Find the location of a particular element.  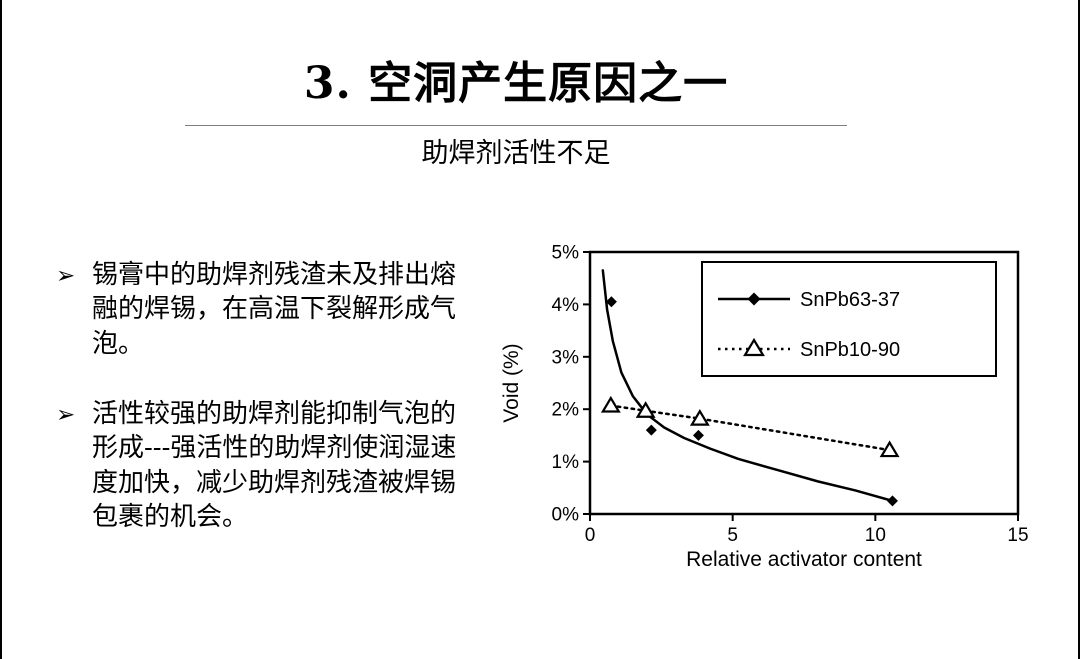

legend-diamond-icon is located at coordinates (754, 299).